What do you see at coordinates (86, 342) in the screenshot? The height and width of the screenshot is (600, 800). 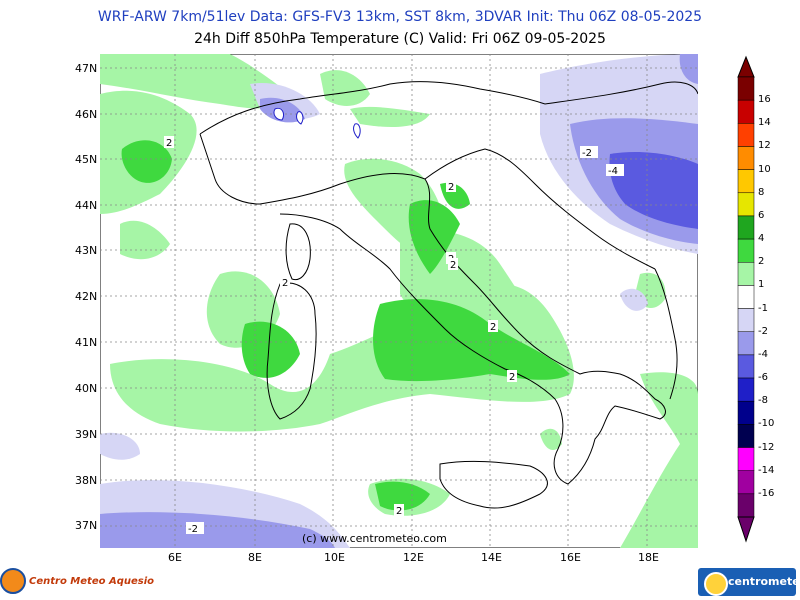 I see `lat-label: 41N` at bounding box center [86, 342].